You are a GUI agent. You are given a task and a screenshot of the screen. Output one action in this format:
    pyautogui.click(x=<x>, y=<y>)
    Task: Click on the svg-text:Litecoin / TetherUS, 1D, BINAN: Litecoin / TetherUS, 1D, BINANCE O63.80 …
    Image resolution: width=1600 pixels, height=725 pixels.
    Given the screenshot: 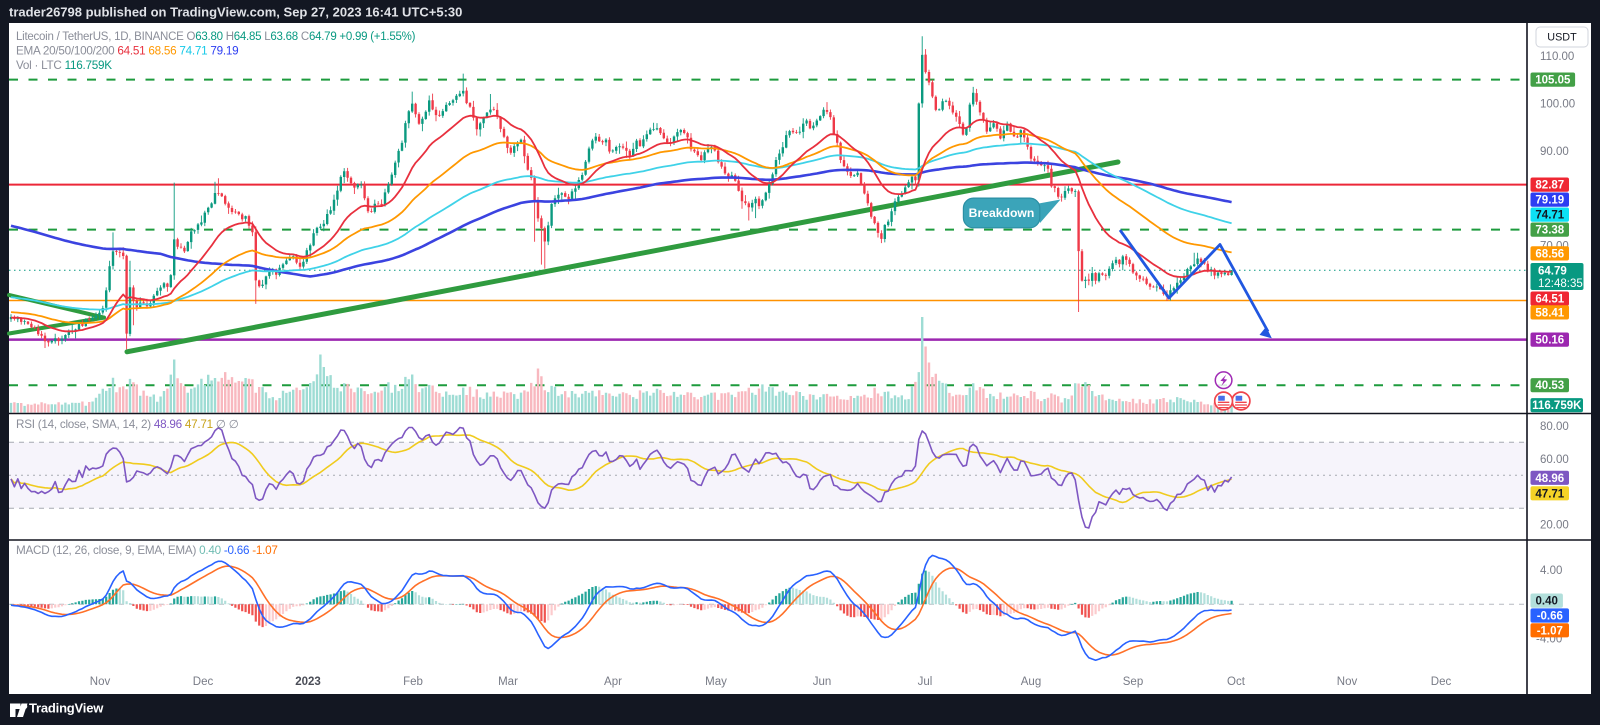 What is the action you would take?
    pyautogui.click(x=216, y=37)
    